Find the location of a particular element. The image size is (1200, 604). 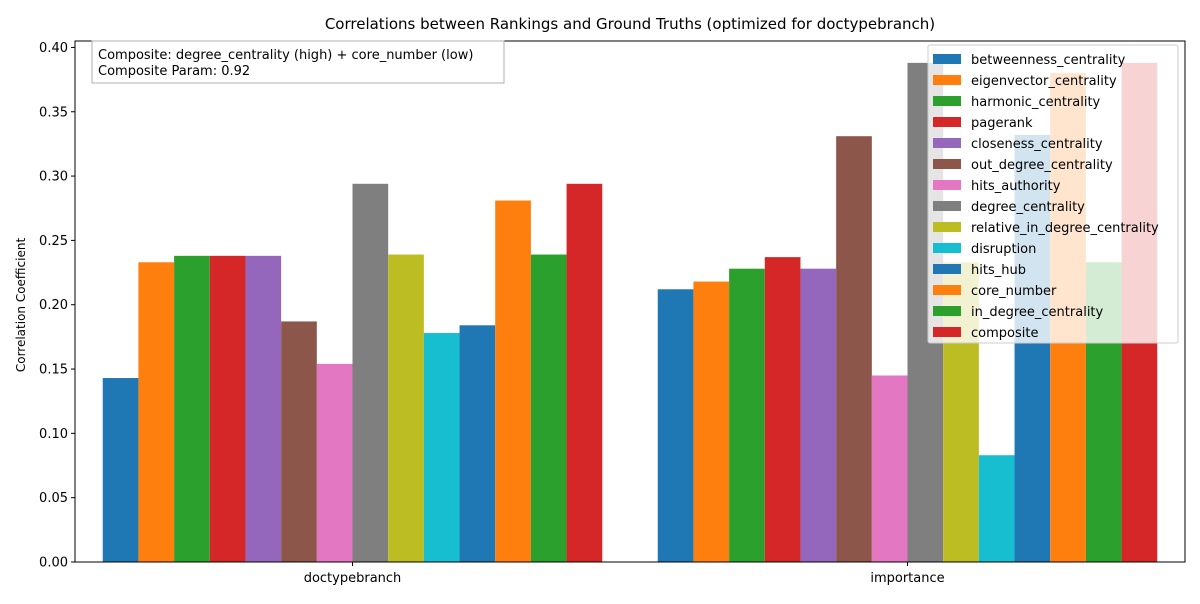

y-tick-label: 0.30 is located at coordinates (53, 177).